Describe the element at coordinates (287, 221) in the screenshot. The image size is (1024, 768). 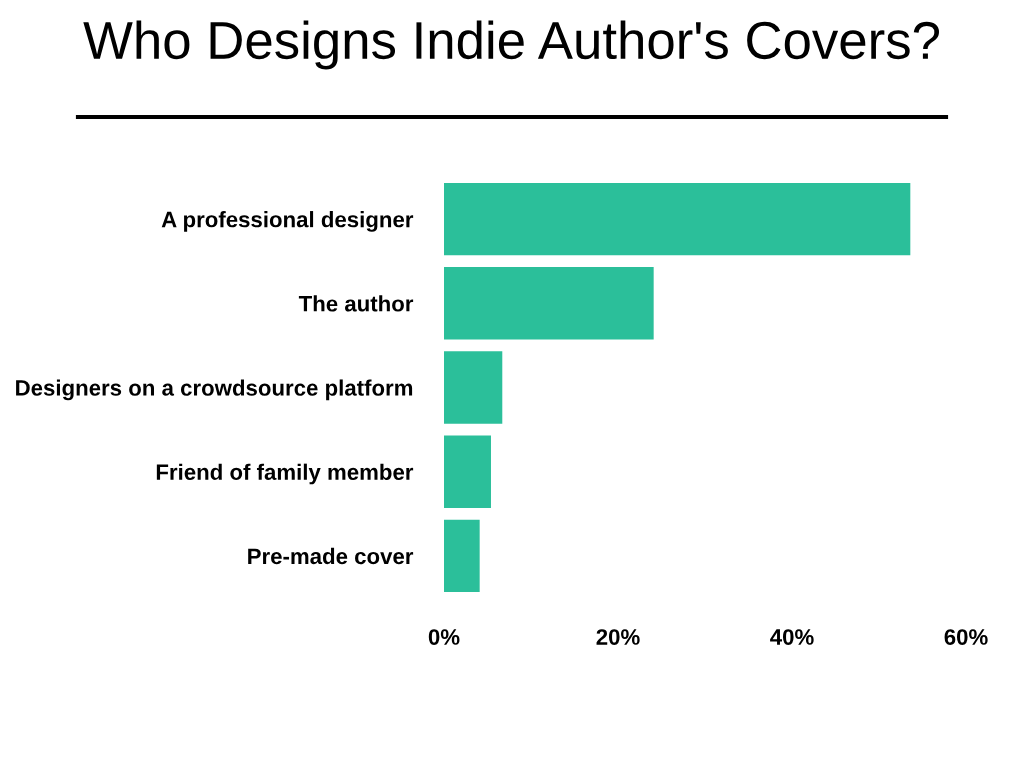
I see `y-tick-label: A professional designer` at that location.